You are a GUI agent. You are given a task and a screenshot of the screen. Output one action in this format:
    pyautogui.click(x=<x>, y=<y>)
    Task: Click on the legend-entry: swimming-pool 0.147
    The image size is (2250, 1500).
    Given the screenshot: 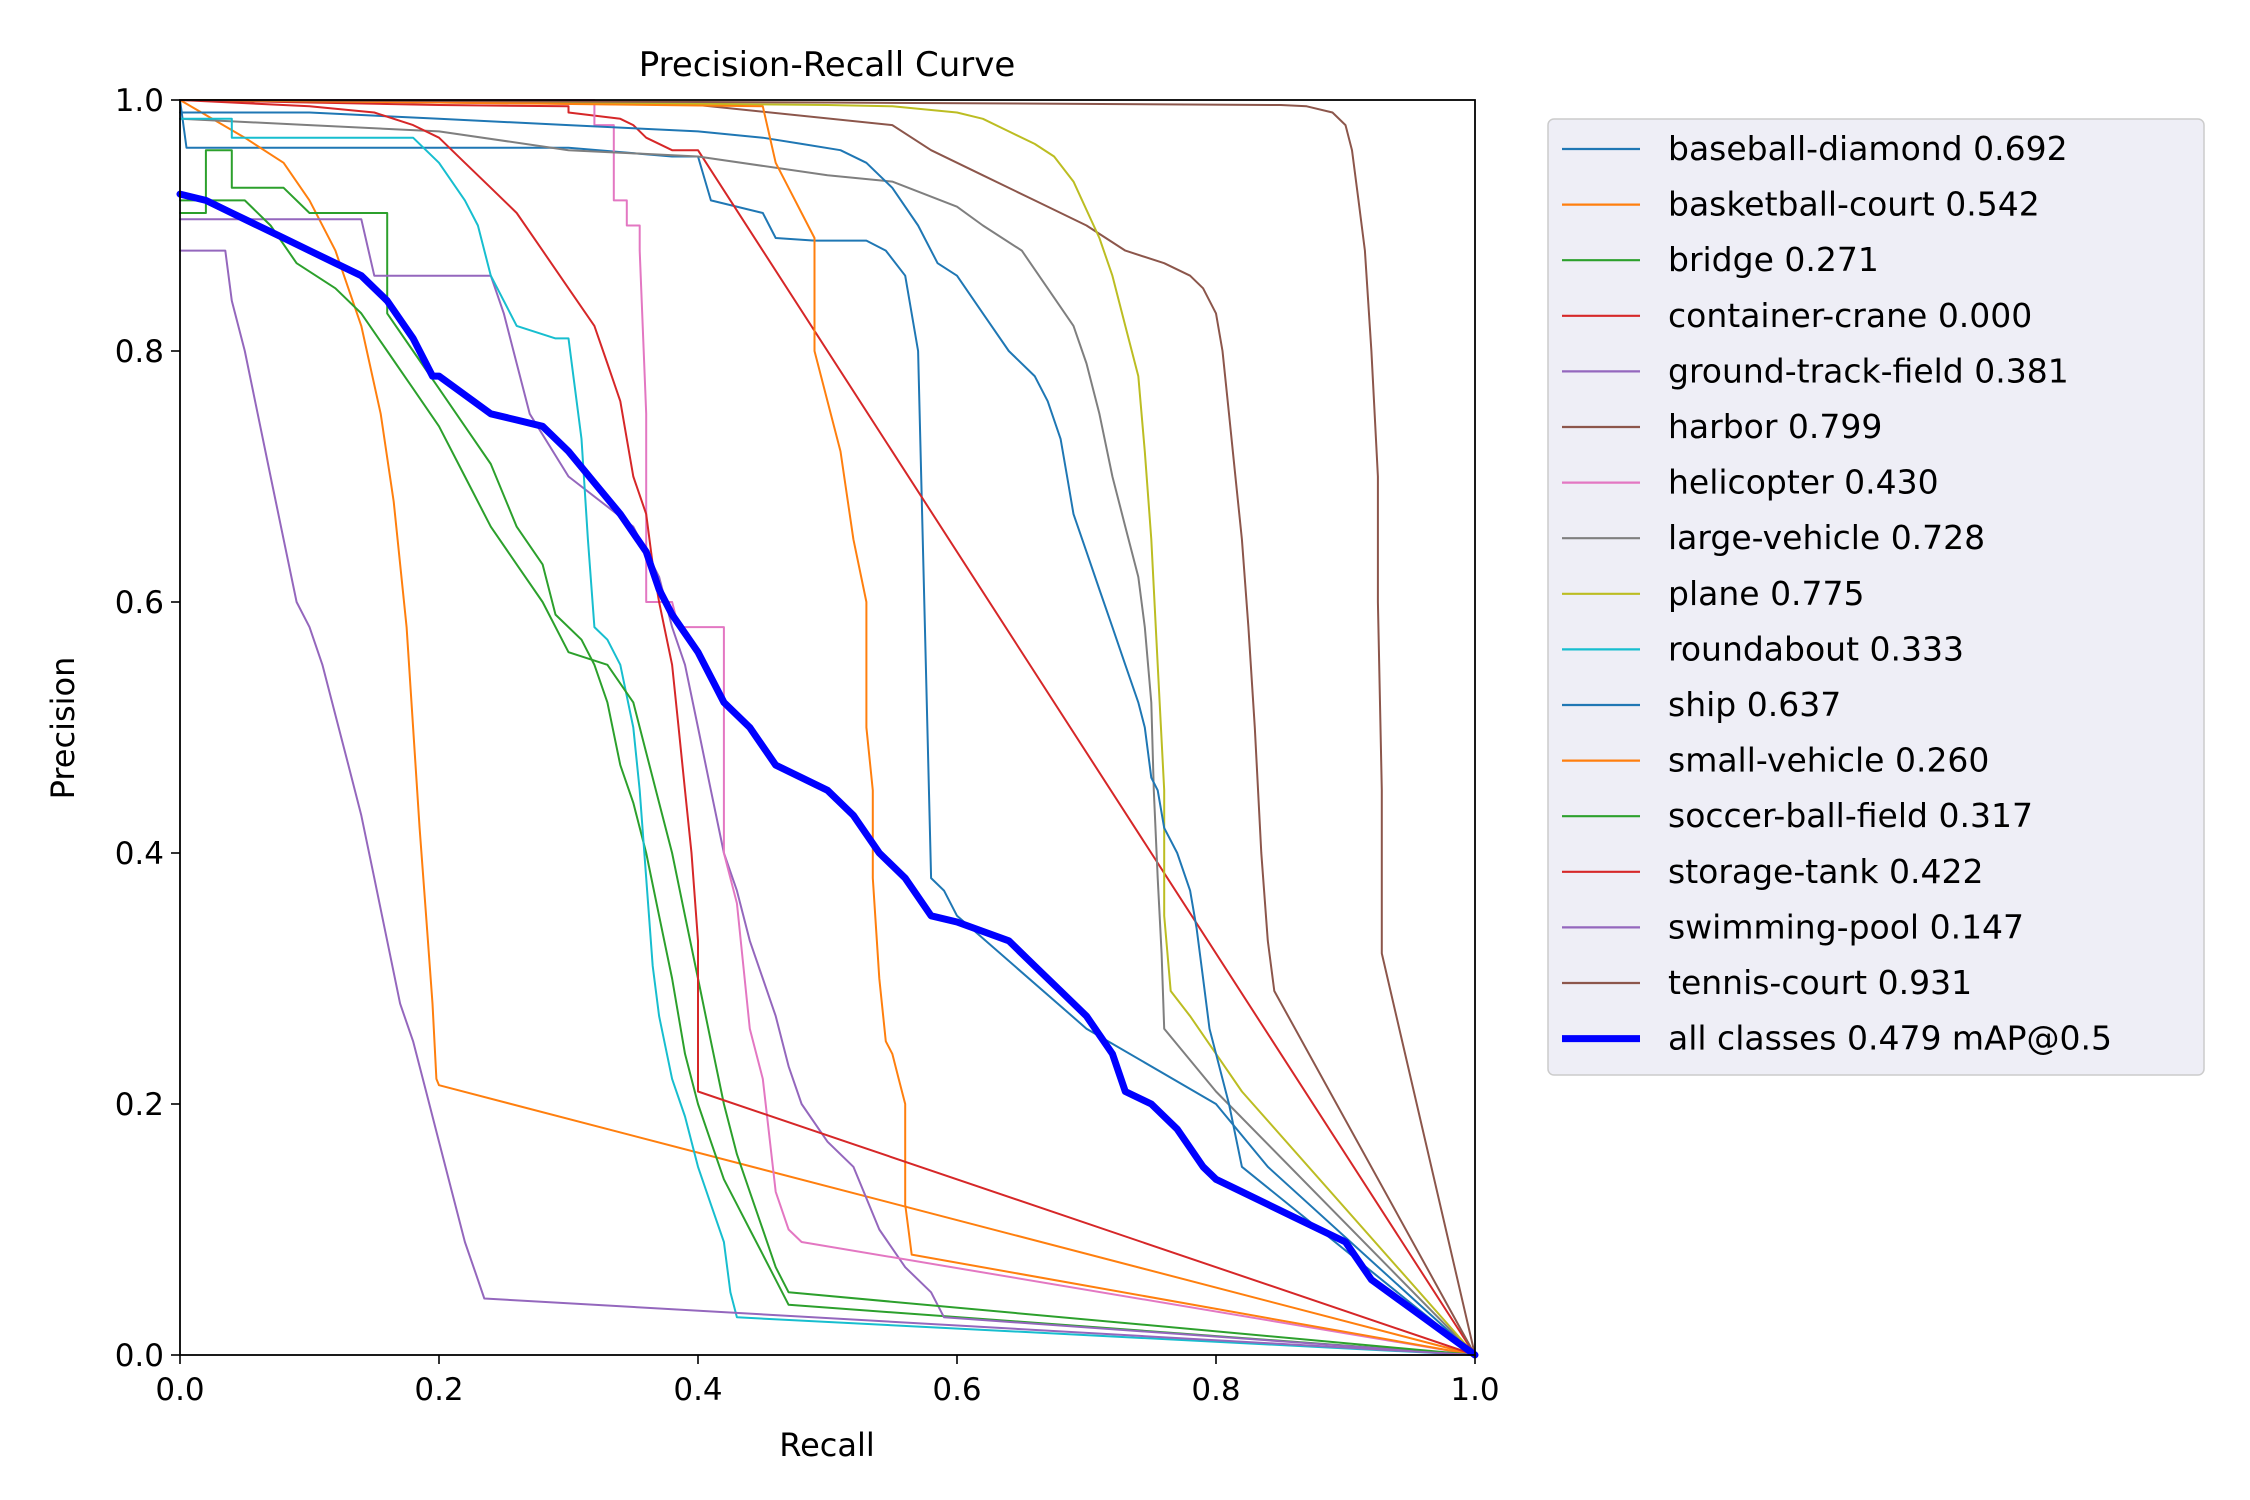 What is the action you would take?
    pyautogui.click(x=1846, y=926)
    